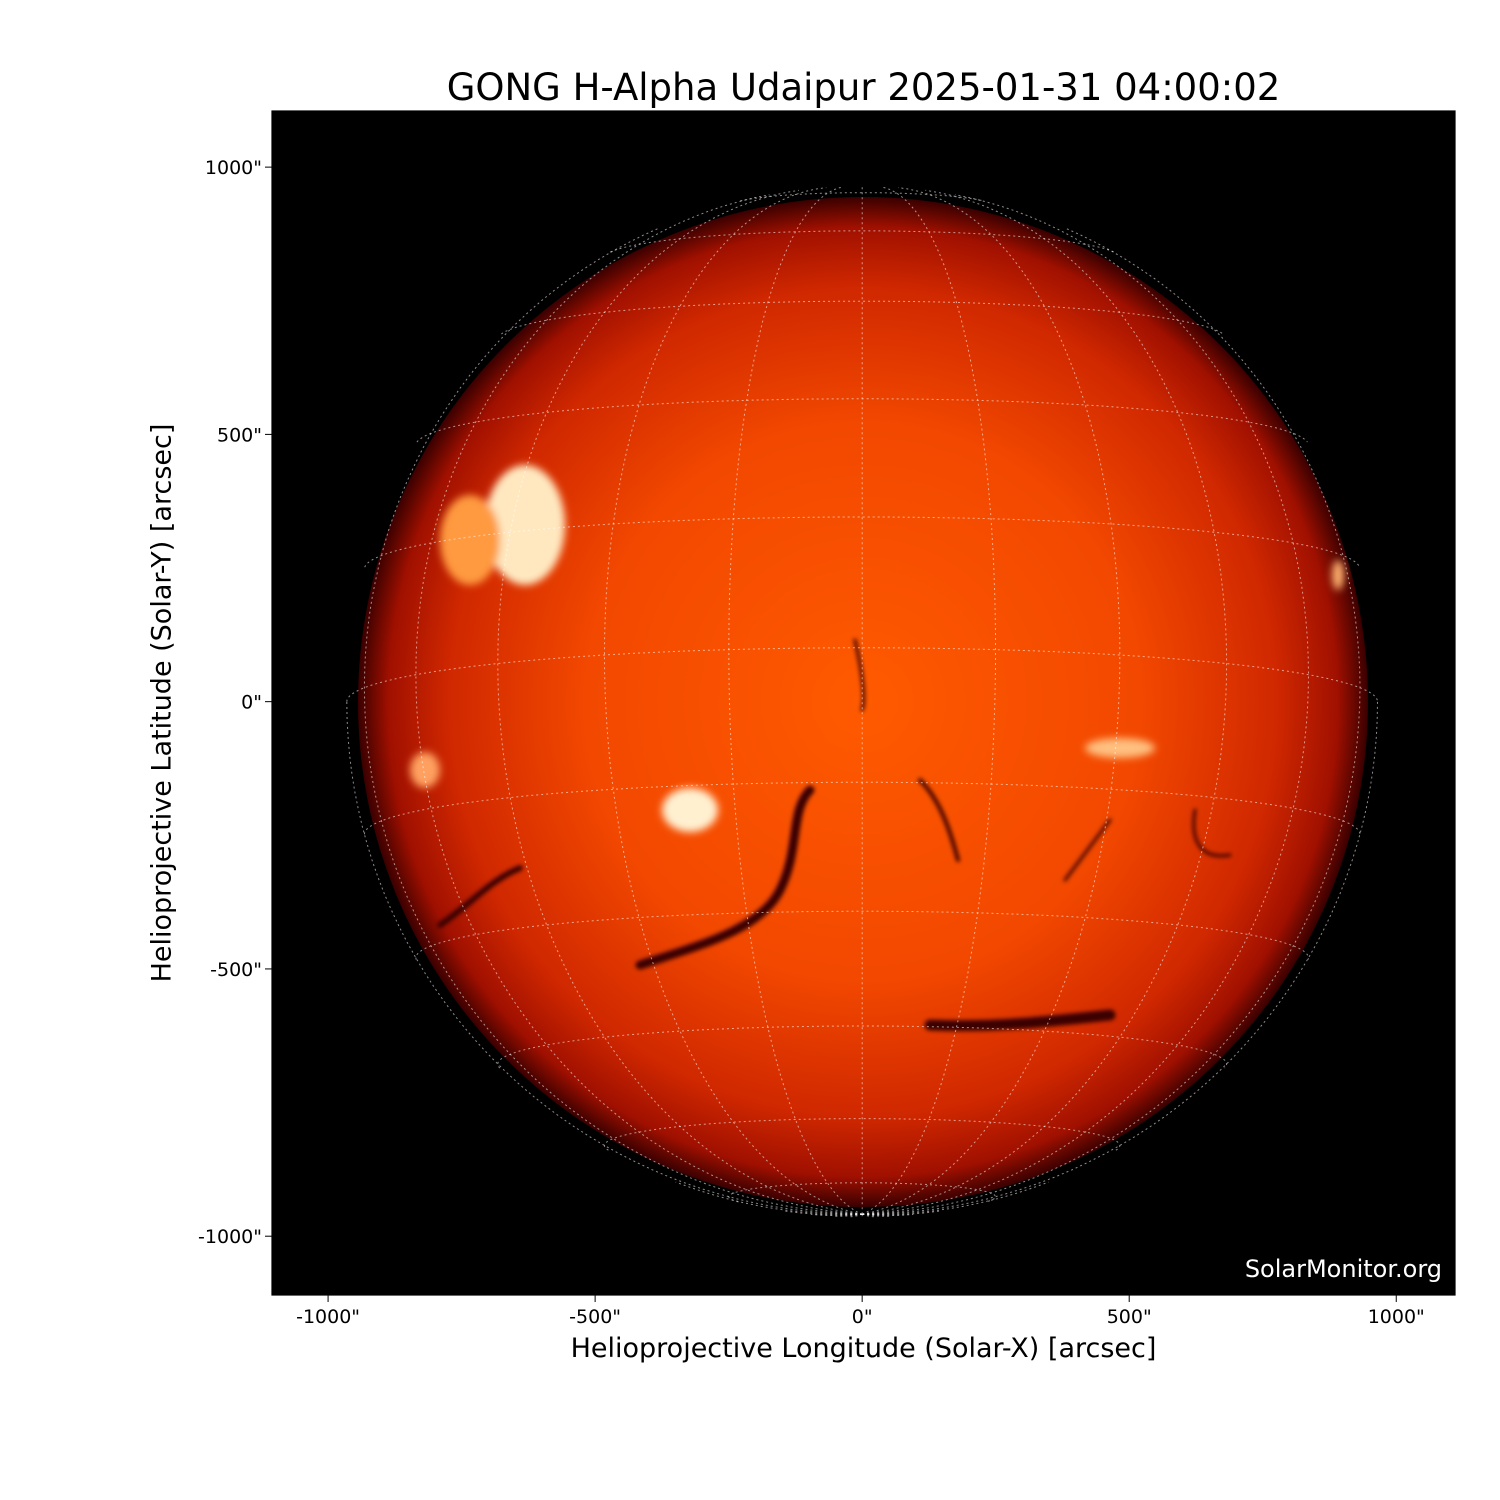 This screenshot has width=1500, height=1500. Describe the element at coordinates (1396, 1317) in the screenshot. I see `x-tick-label: 1000"` at that location.